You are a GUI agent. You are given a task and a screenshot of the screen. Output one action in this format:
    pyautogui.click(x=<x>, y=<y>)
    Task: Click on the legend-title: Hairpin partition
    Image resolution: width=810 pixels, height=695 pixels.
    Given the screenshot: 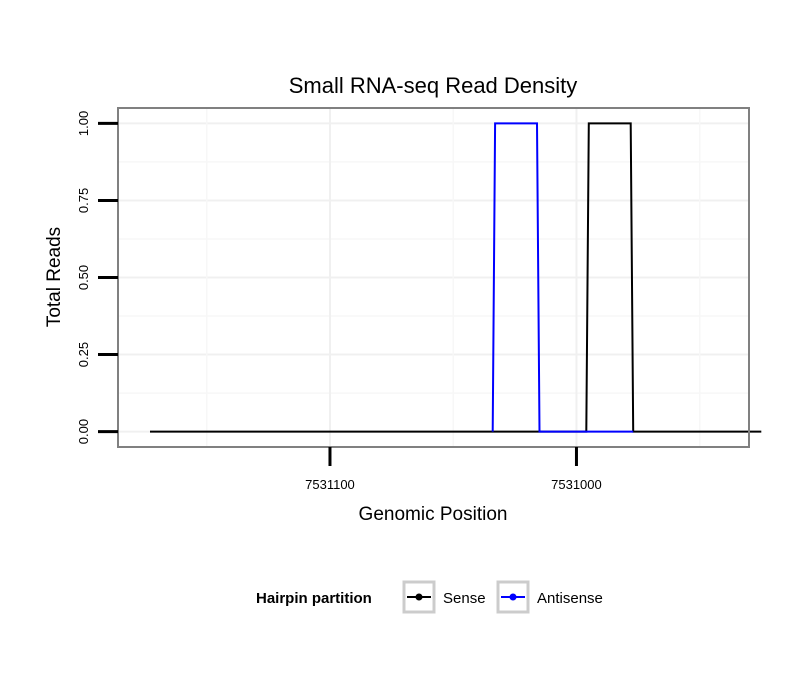 What is the action you would take?
    pyautogui.click(x=314, y=598)
    